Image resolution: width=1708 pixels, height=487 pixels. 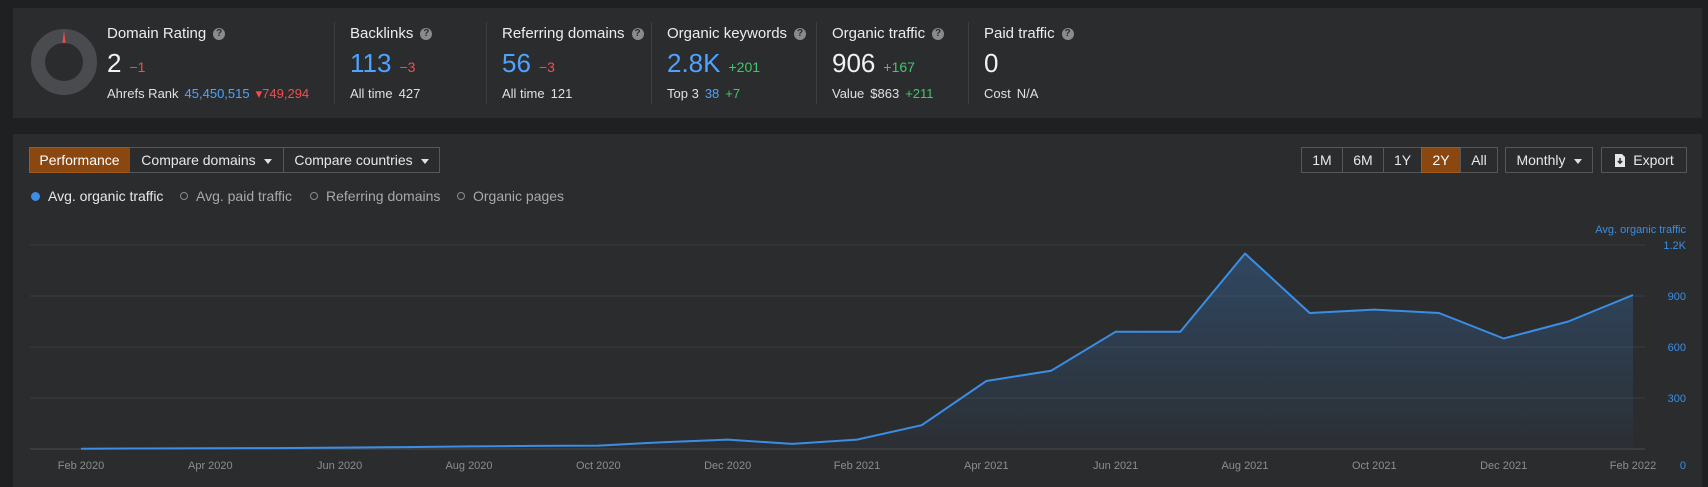 I want to click on tab-compare-countries: Compare countries, so click(x=361, y=160).